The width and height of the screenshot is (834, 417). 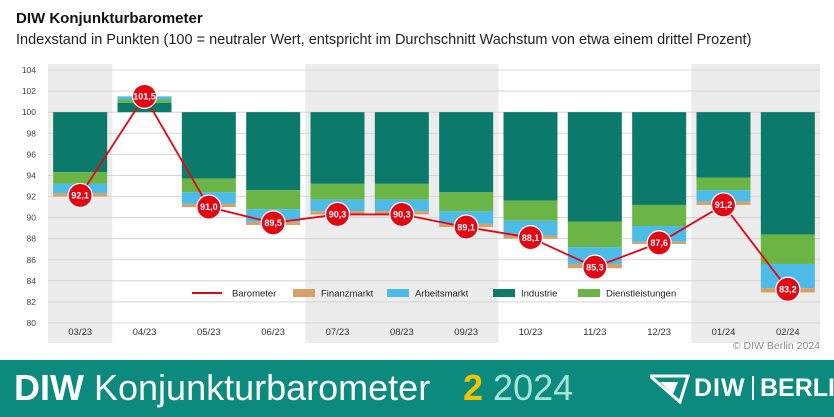 What do you see at coordinates (720, 388) in the screenshot?
I see `logo-diw-text: DIW` at bounding box center [720, 388].